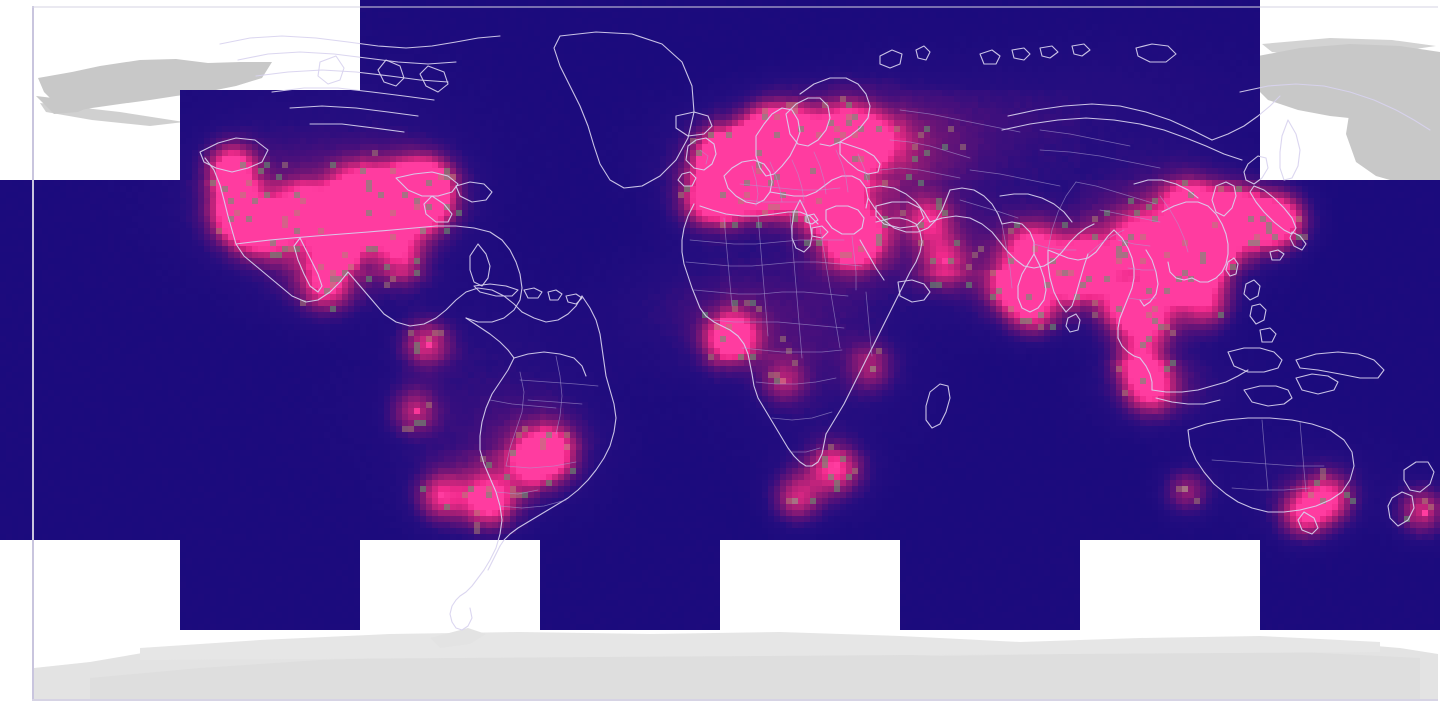 Image resolution: width=1440 pixels, height=720 pixels. I want to click on map-frame-top, so click(735, 7).